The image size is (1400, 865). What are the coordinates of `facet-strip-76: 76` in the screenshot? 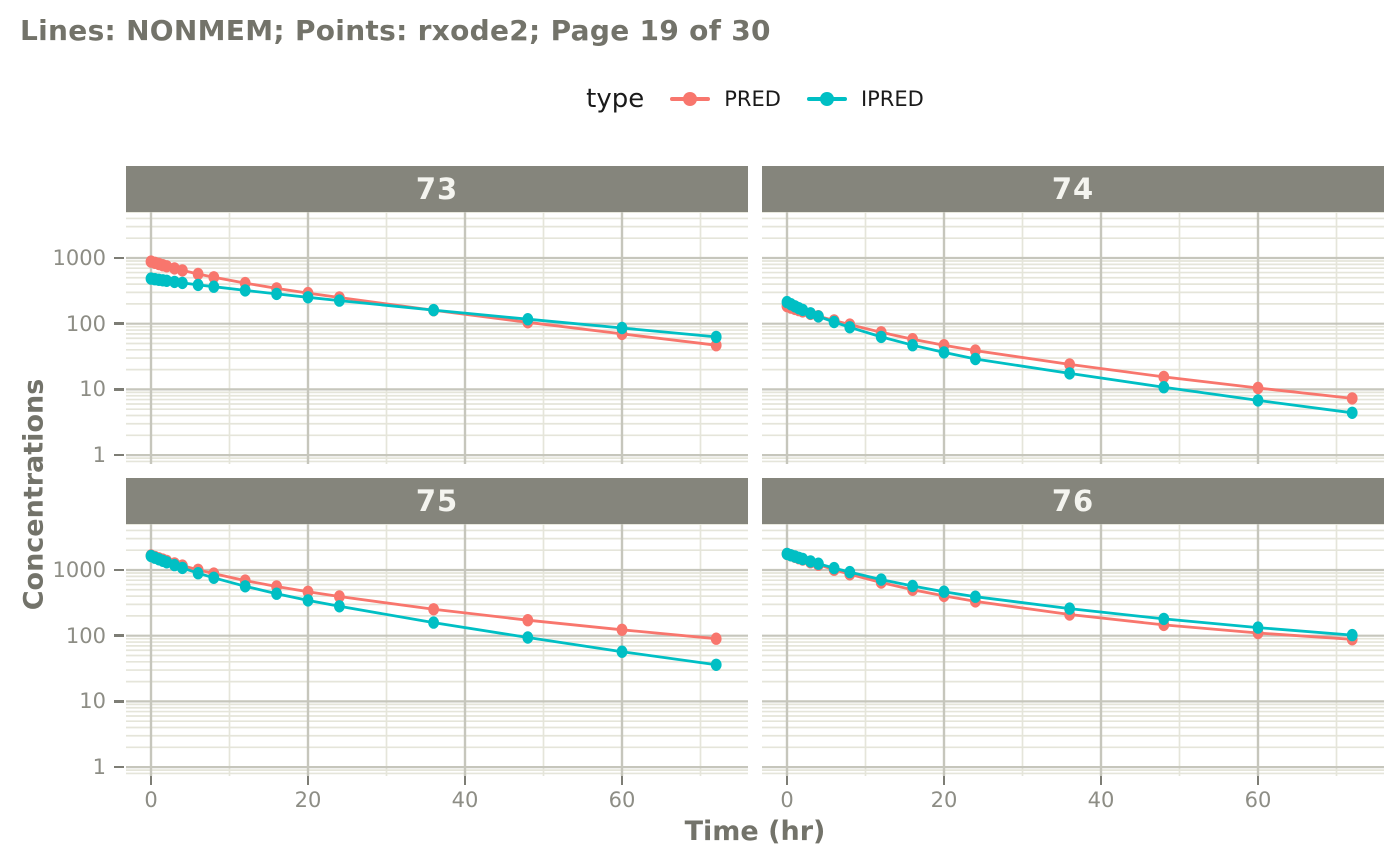 It's located at (1073, 501).